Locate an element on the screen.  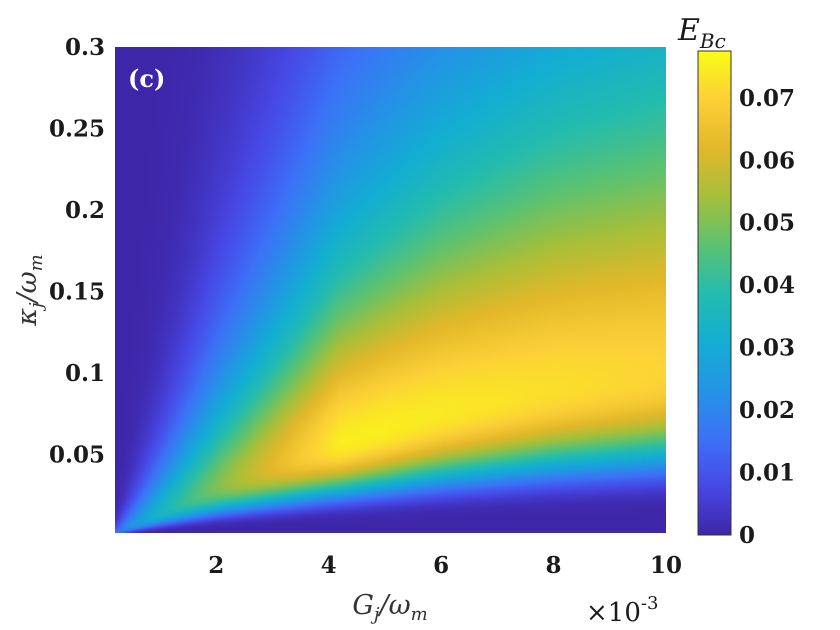
colorbar-title: EBc is located at coordinates (701, 33).